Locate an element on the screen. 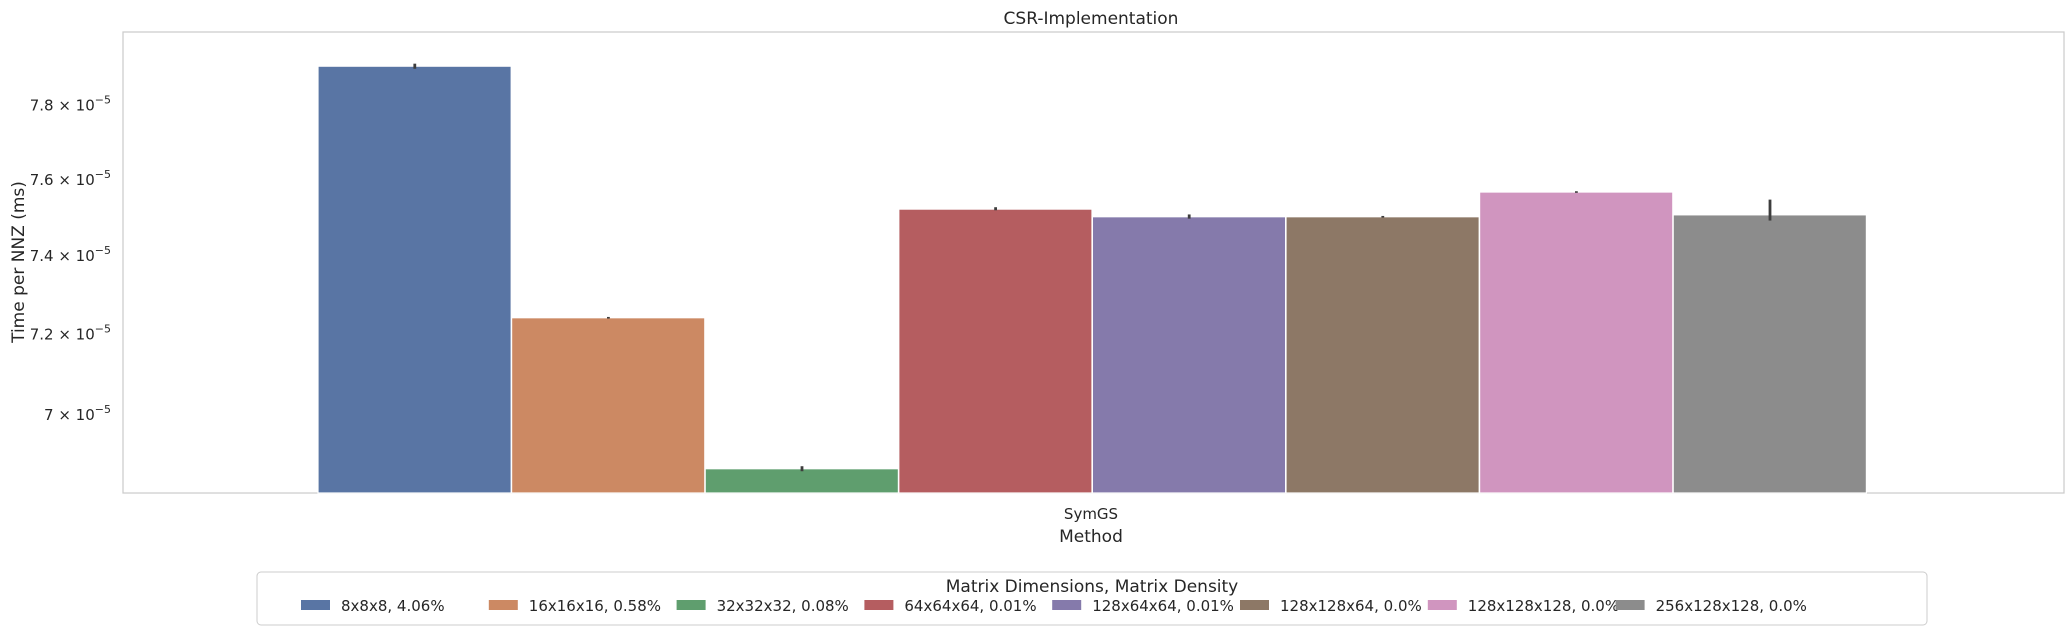  y-tick-mantissa: 7.8 is located at coordinates (42, 105).